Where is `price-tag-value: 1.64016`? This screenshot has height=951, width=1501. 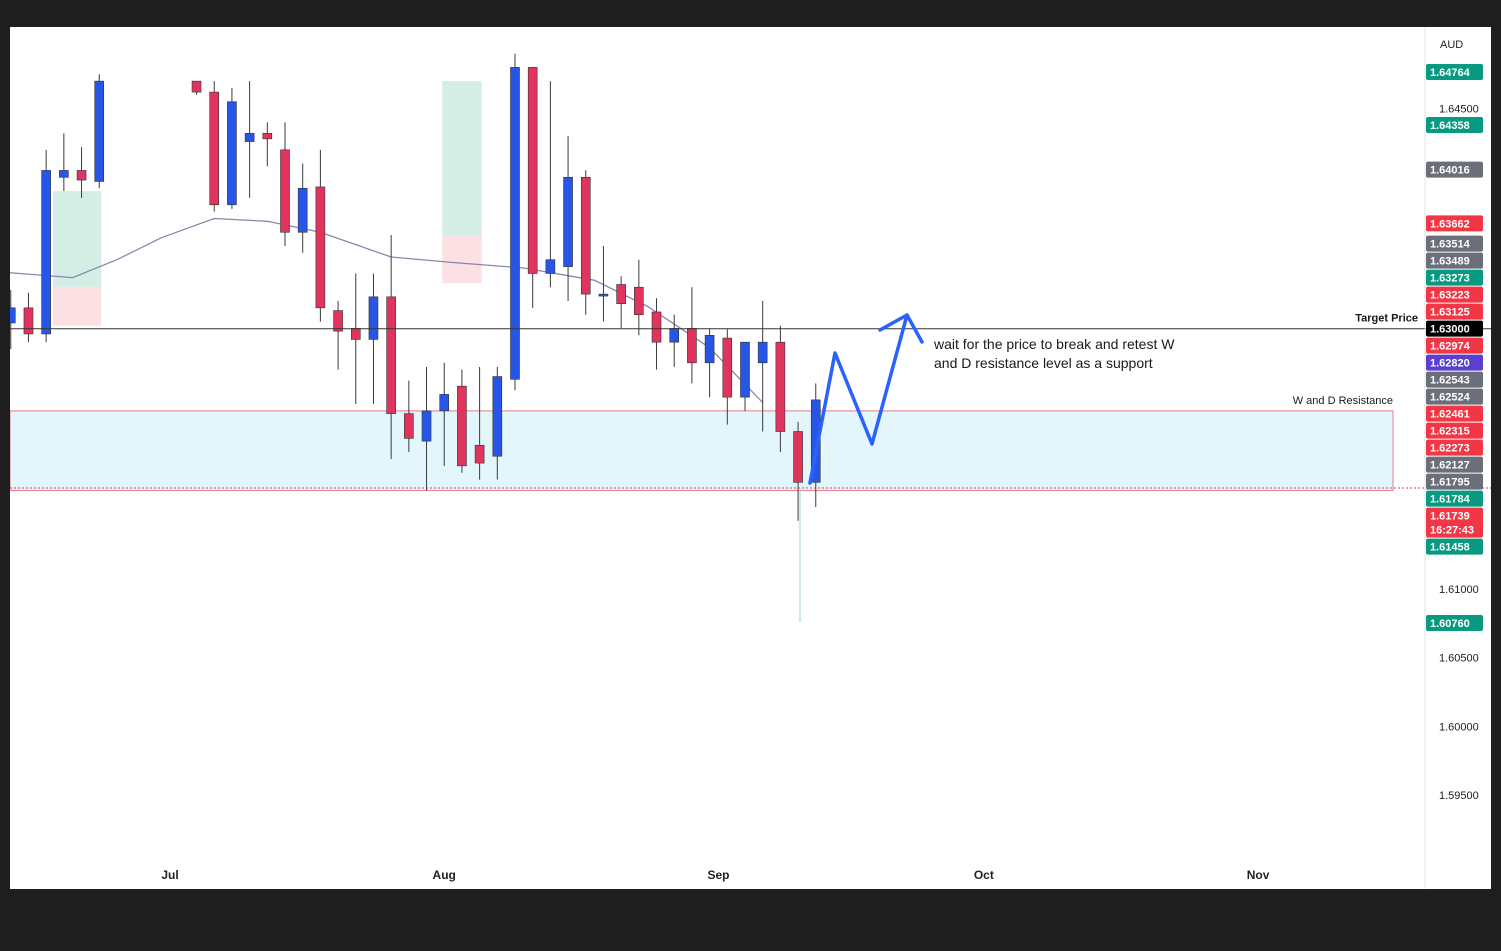
price-tag-value: 1.64016 is located at coordinates (1450, 171).